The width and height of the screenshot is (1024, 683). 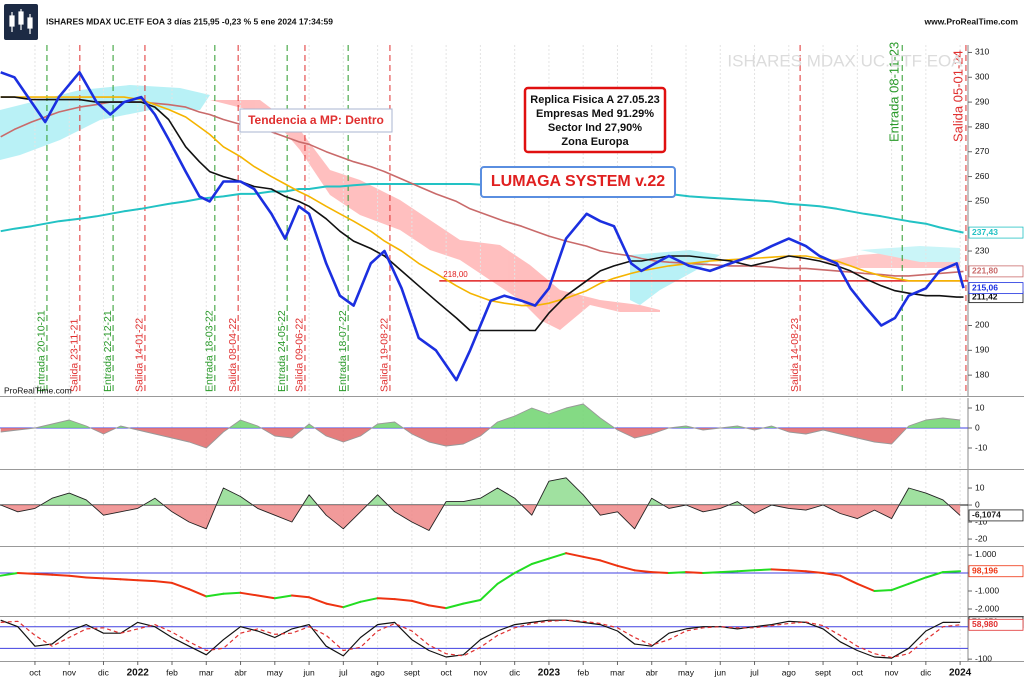 What do you see at coordinates (982, 101) in the screenshot?
I see `y-tick-label: 290` at bounding box center [982, 101].